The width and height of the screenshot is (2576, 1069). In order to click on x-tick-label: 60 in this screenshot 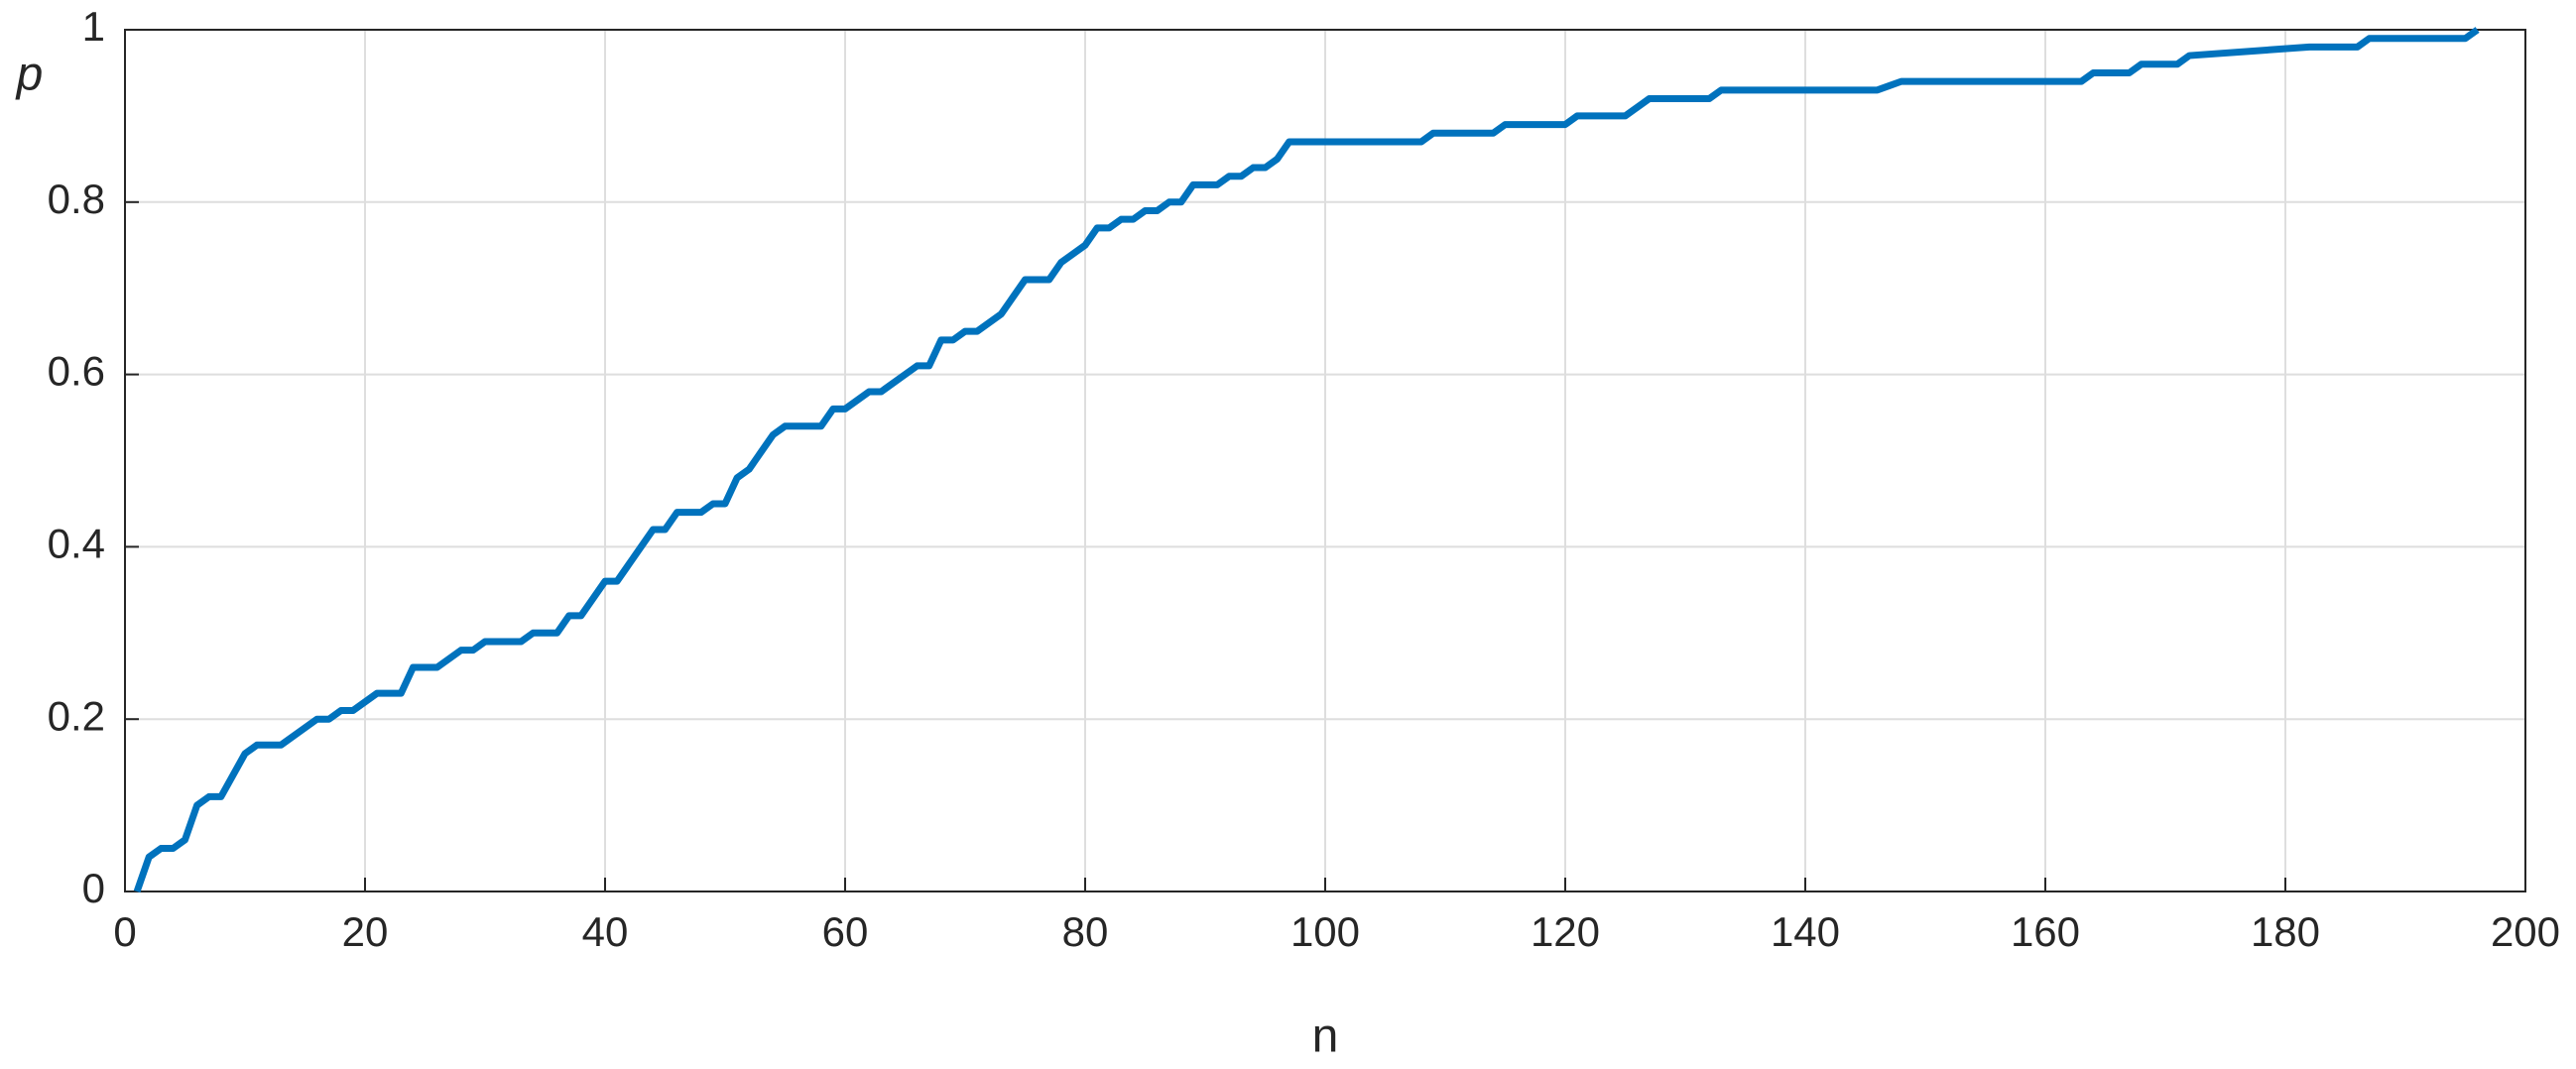, I will do `click(845, 931)`.